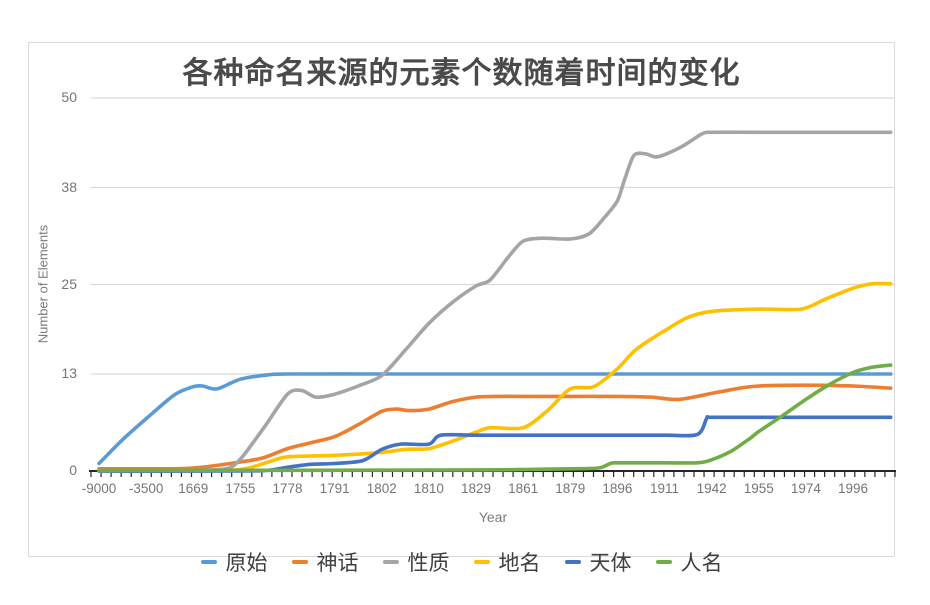 The image size is (930, 605). Describe the element at coordinates (381, 488) in the screenshot. I see `x-tick-label: 1802` at that location.